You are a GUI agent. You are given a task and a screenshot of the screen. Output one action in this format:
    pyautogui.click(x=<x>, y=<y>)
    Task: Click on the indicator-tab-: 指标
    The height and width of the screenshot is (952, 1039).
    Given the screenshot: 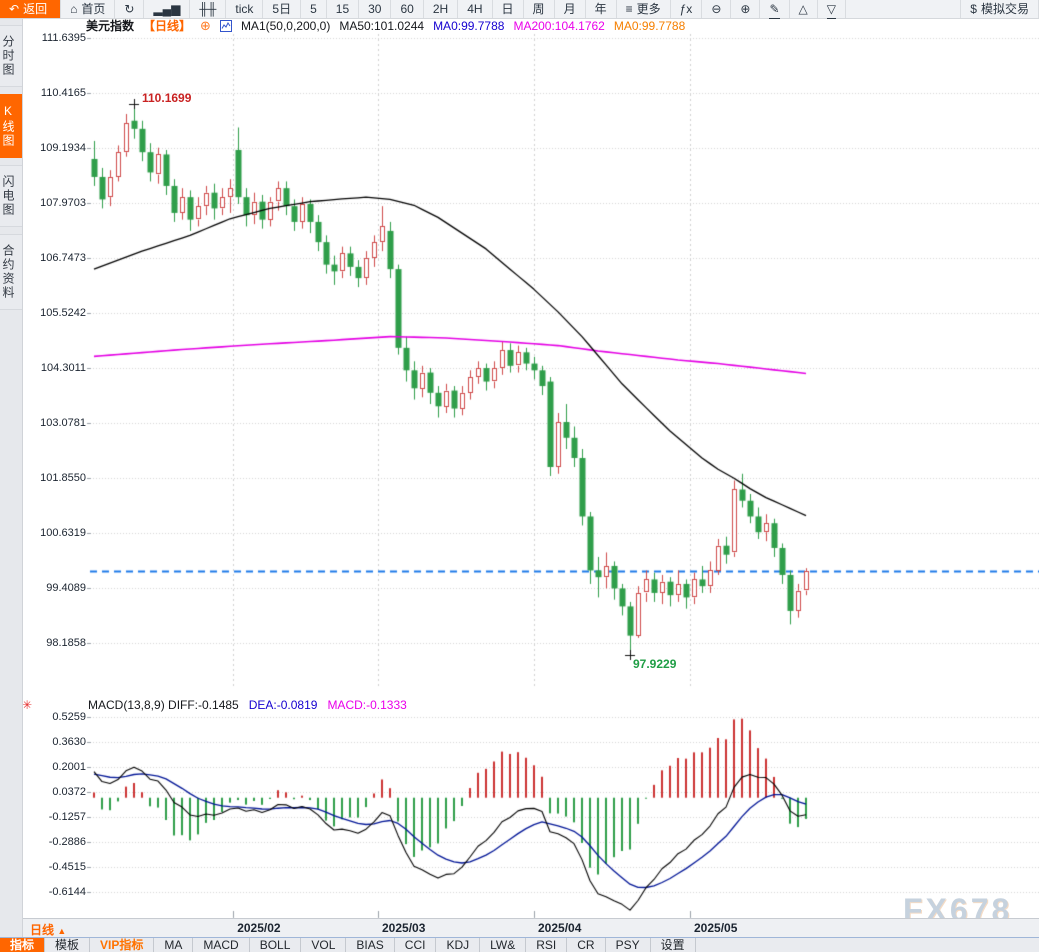 What is the action you would take?
    pyautogui.click(x=23, y=945)
    